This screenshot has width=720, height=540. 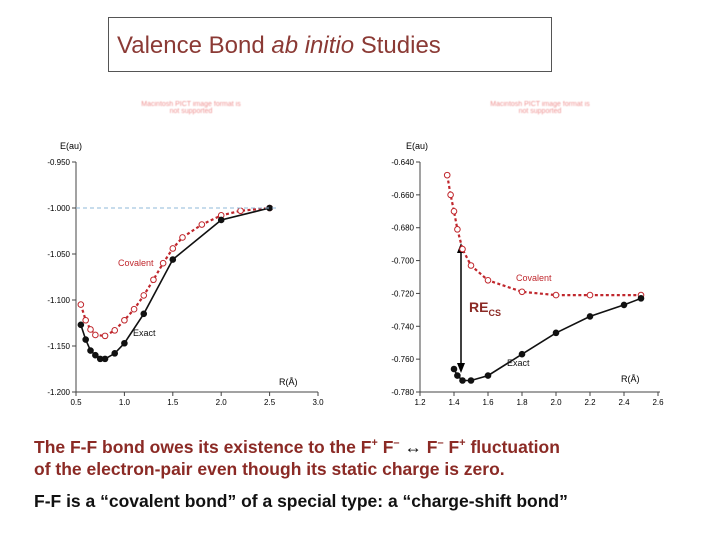 I want to click on right-exact-label: Exact, so click(x=518, y=363).